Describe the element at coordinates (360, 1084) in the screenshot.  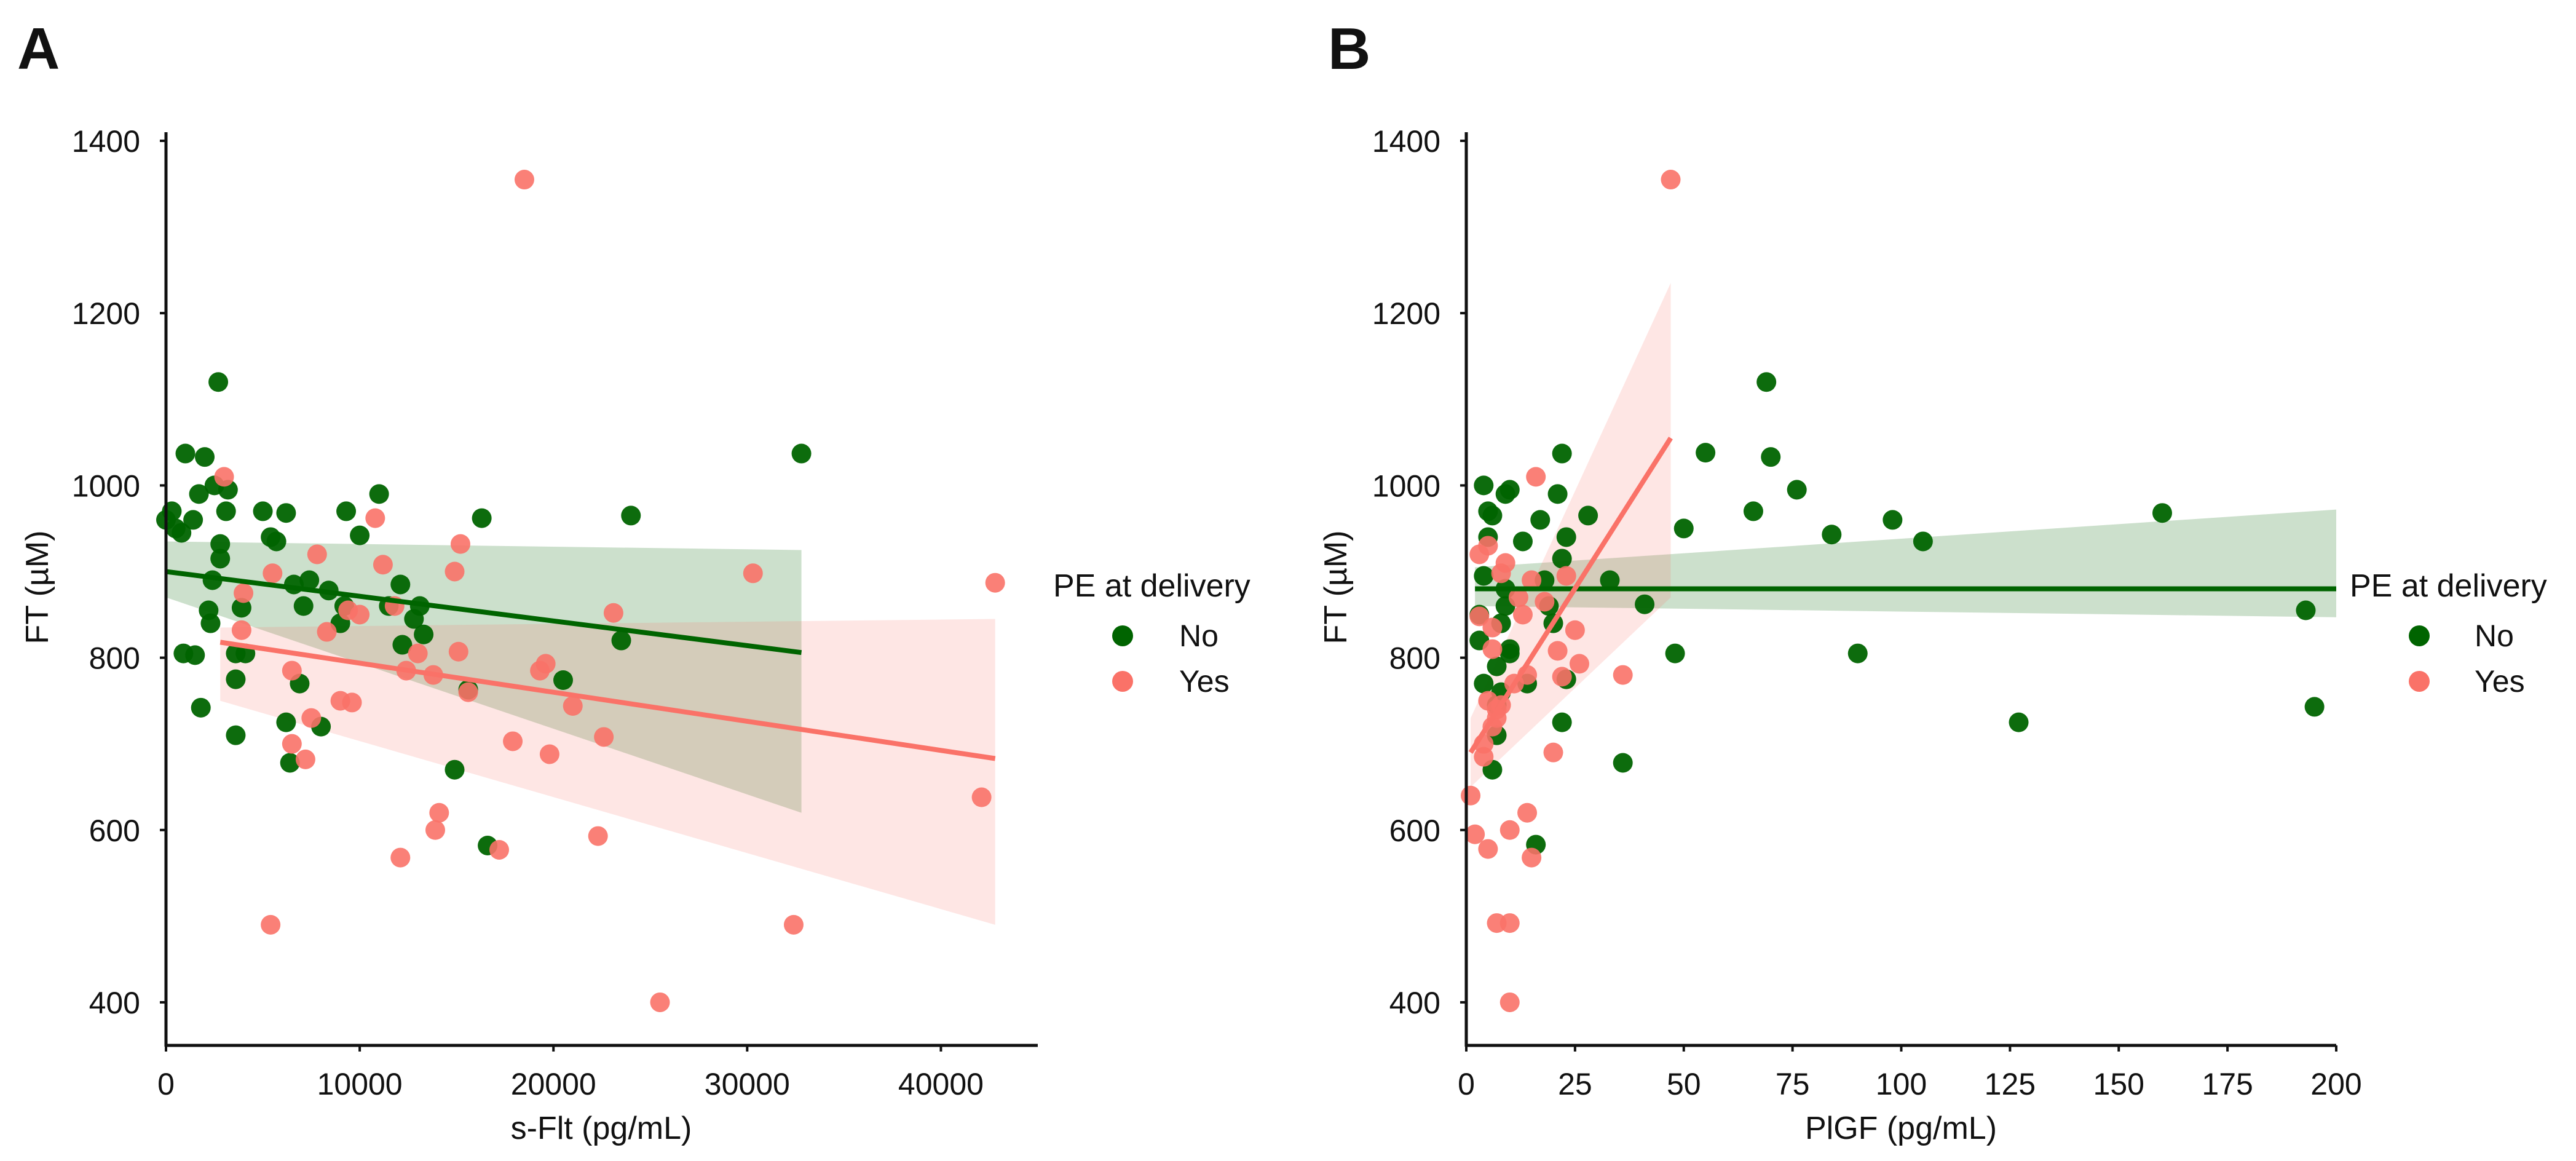
I see `x-tick-label: 10000` at that location.